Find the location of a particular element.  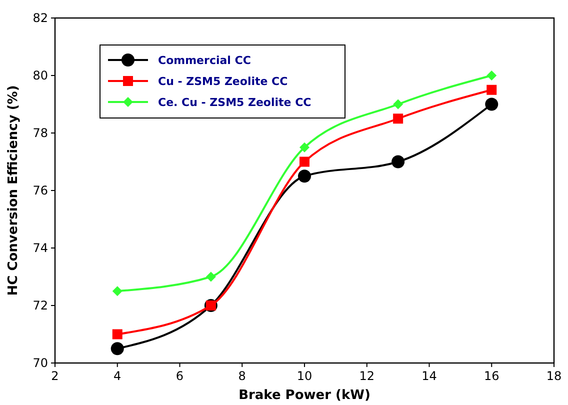

legend-label: Ce. Cu - ZSM5 Zeolite CC is located at coordinates (235, 102).